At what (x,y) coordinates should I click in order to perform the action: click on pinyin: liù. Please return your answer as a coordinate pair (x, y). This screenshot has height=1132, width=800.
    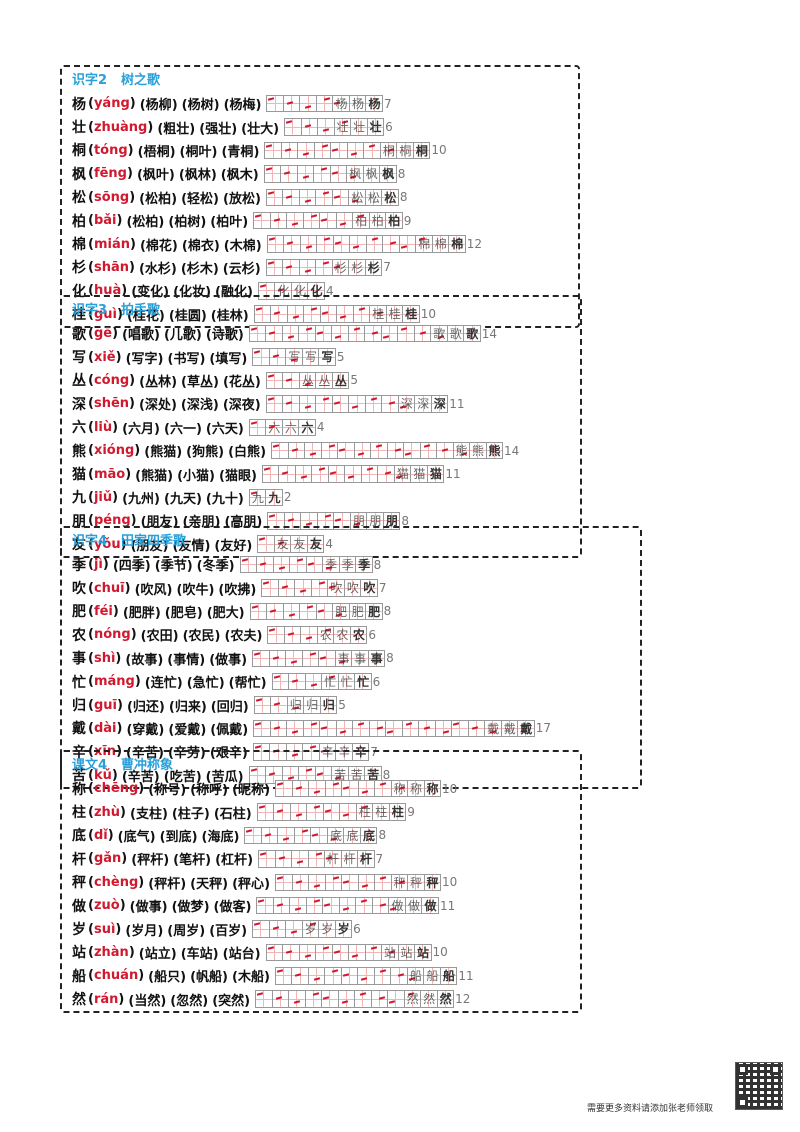
    Looking at the image, I should click on (103, 427).